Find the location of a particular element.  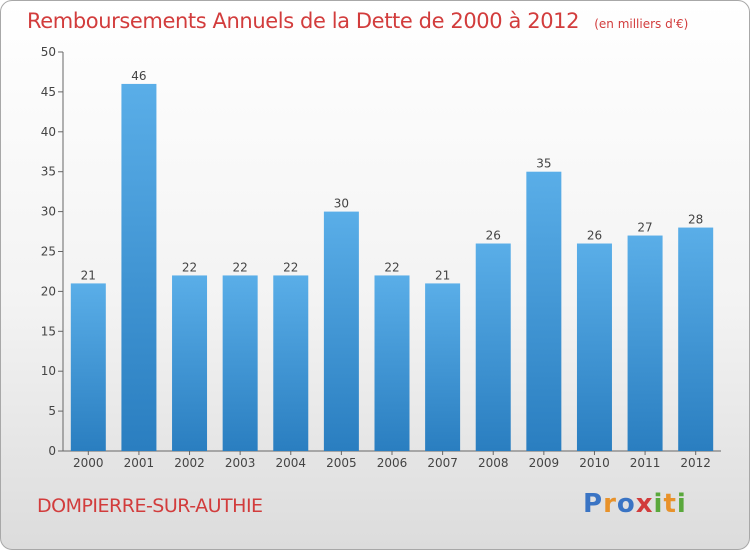

commune-name: DOMPIERRE-SUR-AUTHIE is located at coordinates (150, 506).